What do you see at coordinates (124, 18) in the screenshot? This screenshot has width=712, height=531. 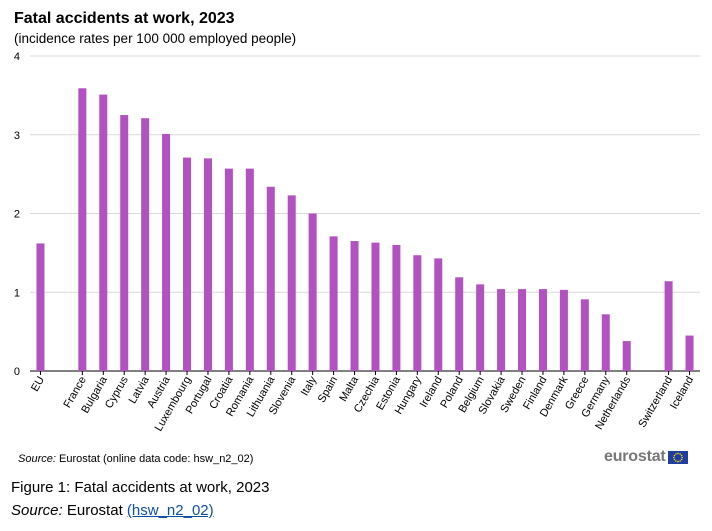 I see `chart-title: Fatal accidents at work, 2023` at bounding box center [124, 18].